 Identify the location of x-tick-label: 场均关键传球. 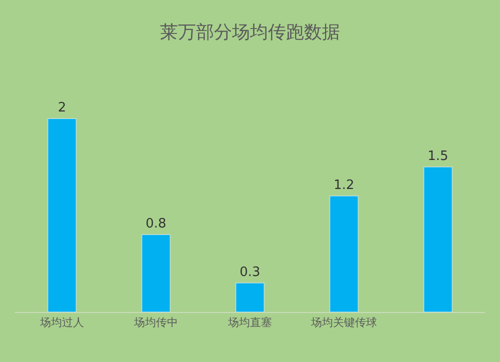
(343, 323).